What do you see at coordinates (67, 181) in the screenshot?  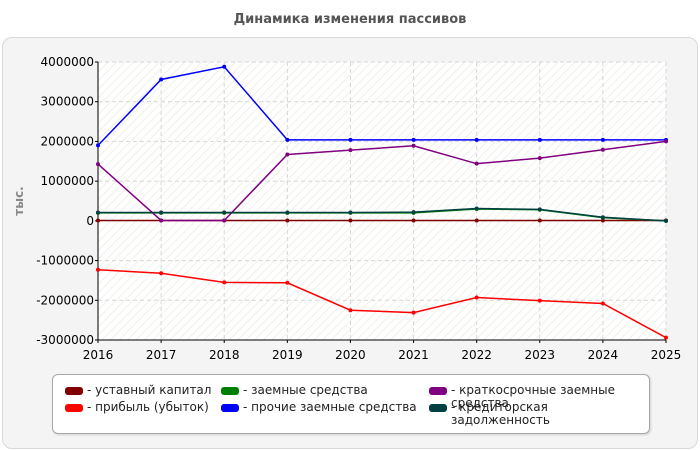 I see `y-tick-label: 1000000` at bounding box center [67, 181].